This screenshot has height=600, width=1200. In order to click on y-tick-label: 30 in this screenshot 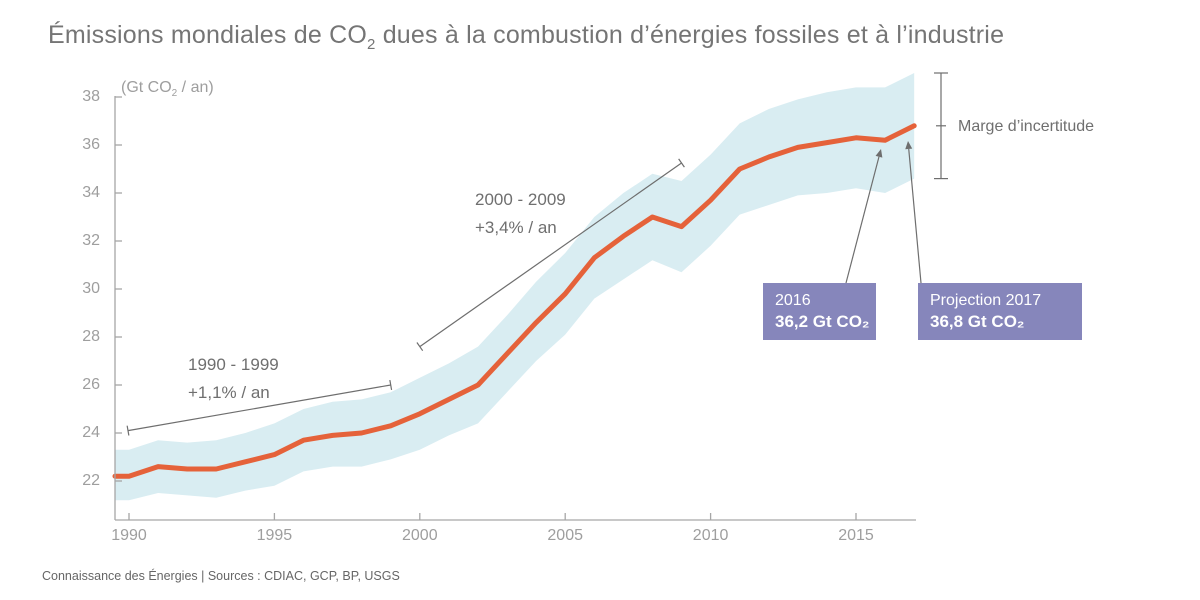, I will do `click(91, 288)`.